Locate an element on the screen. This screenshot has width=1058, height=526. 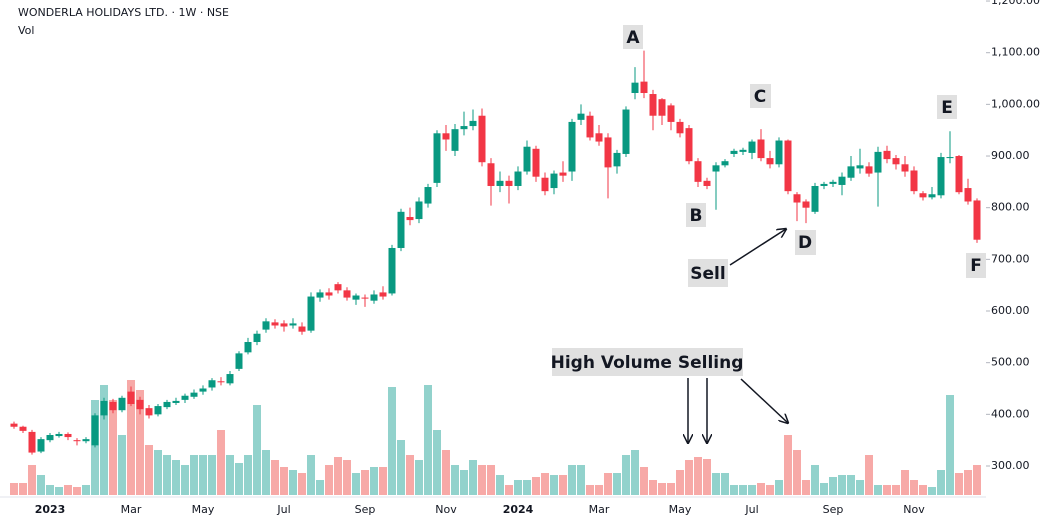
annotation-text: C is located at coordinates (760, 97).